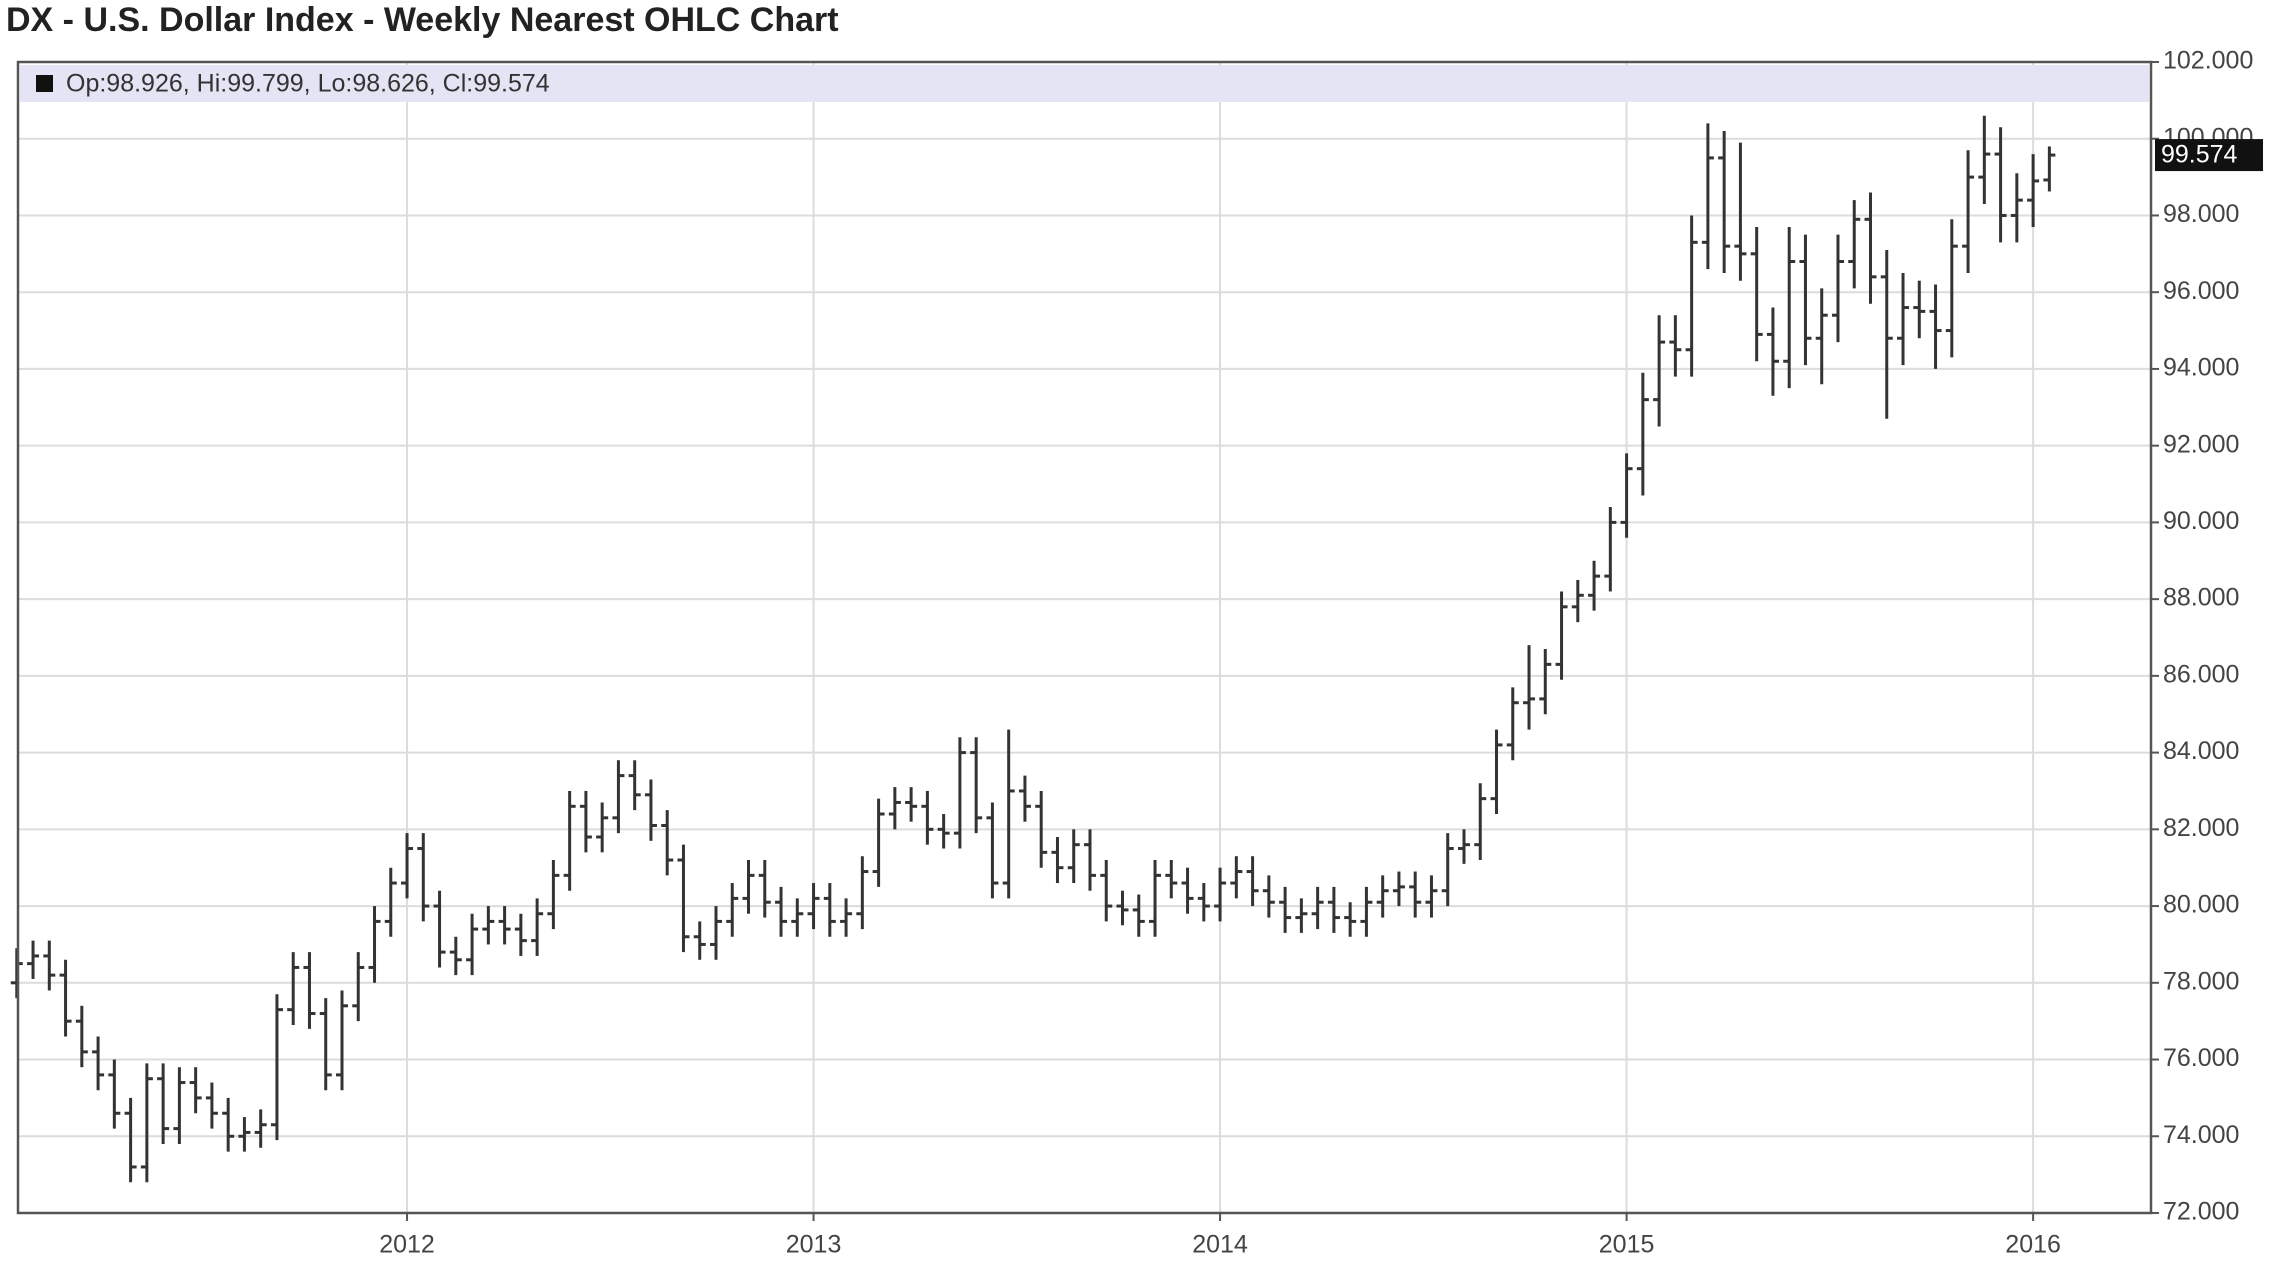  I want to click on x-tick-label: 2016, so click(2033, 1245).